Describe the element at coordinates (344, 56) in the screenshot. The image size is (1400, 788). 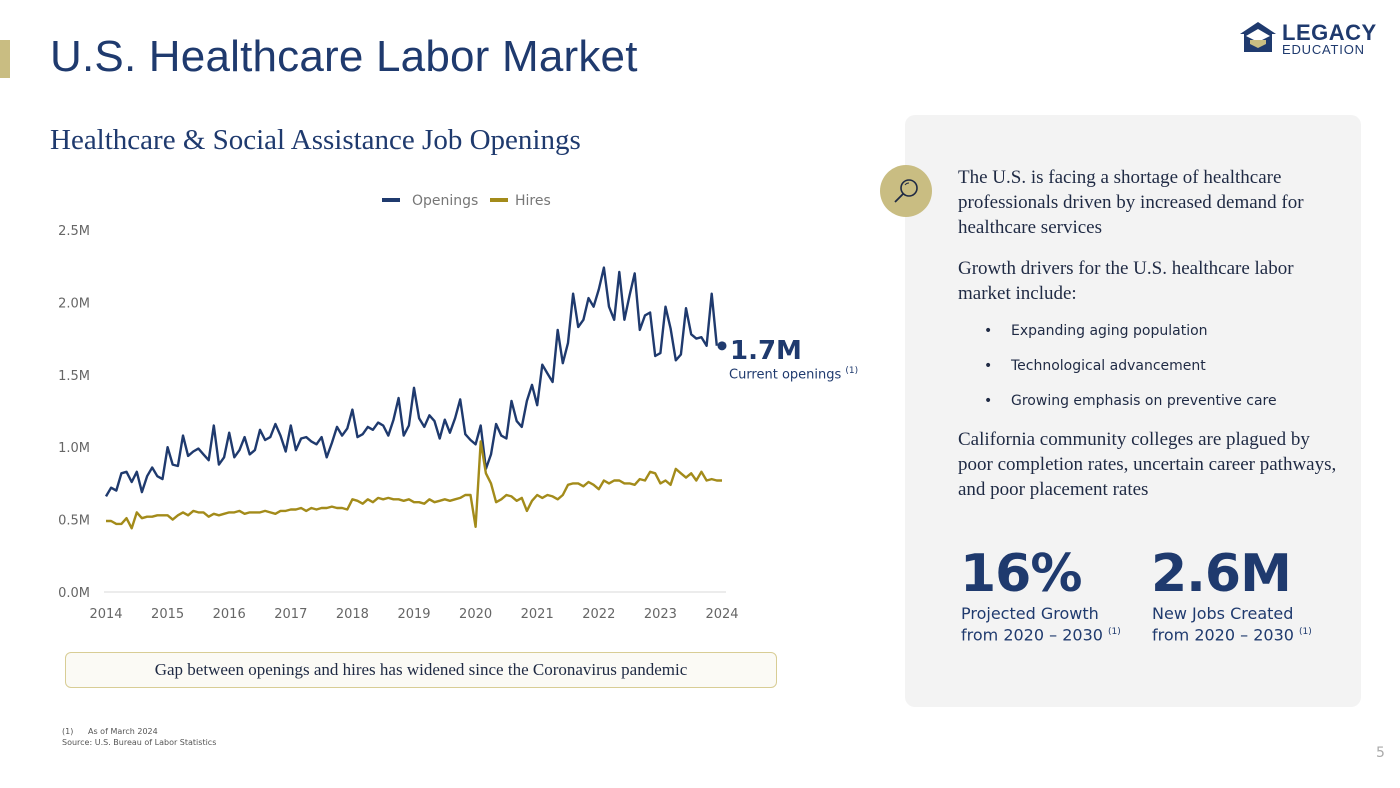
I see `page-title: U.S. Healthcare Labor Market` at that location.